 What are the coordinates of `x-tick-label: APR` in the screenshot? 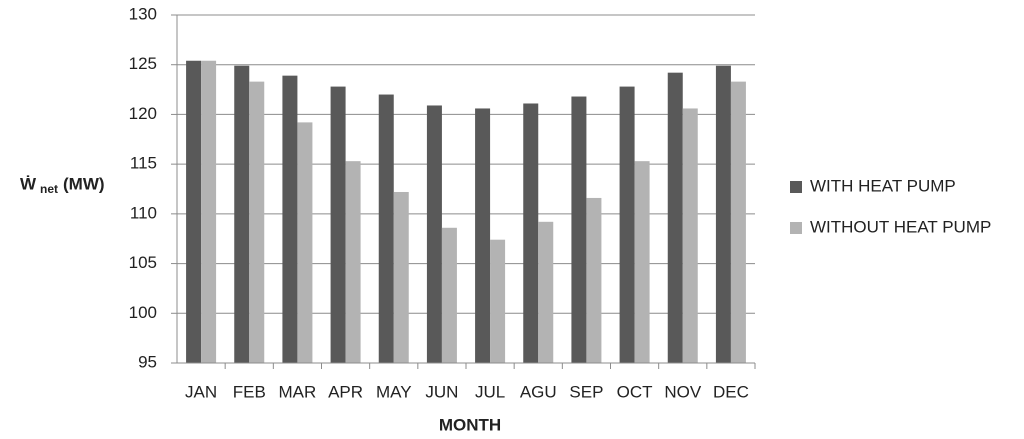 It's located at (345, 391).